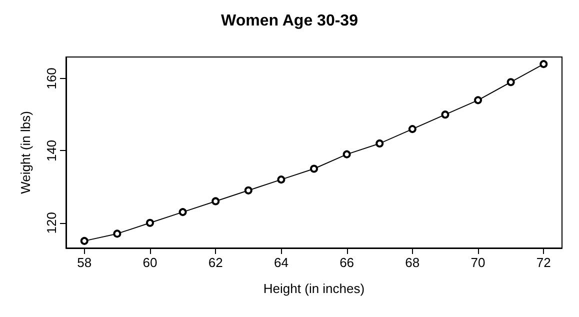  I want to click on x-tick-label: 66, so click(347, 262).